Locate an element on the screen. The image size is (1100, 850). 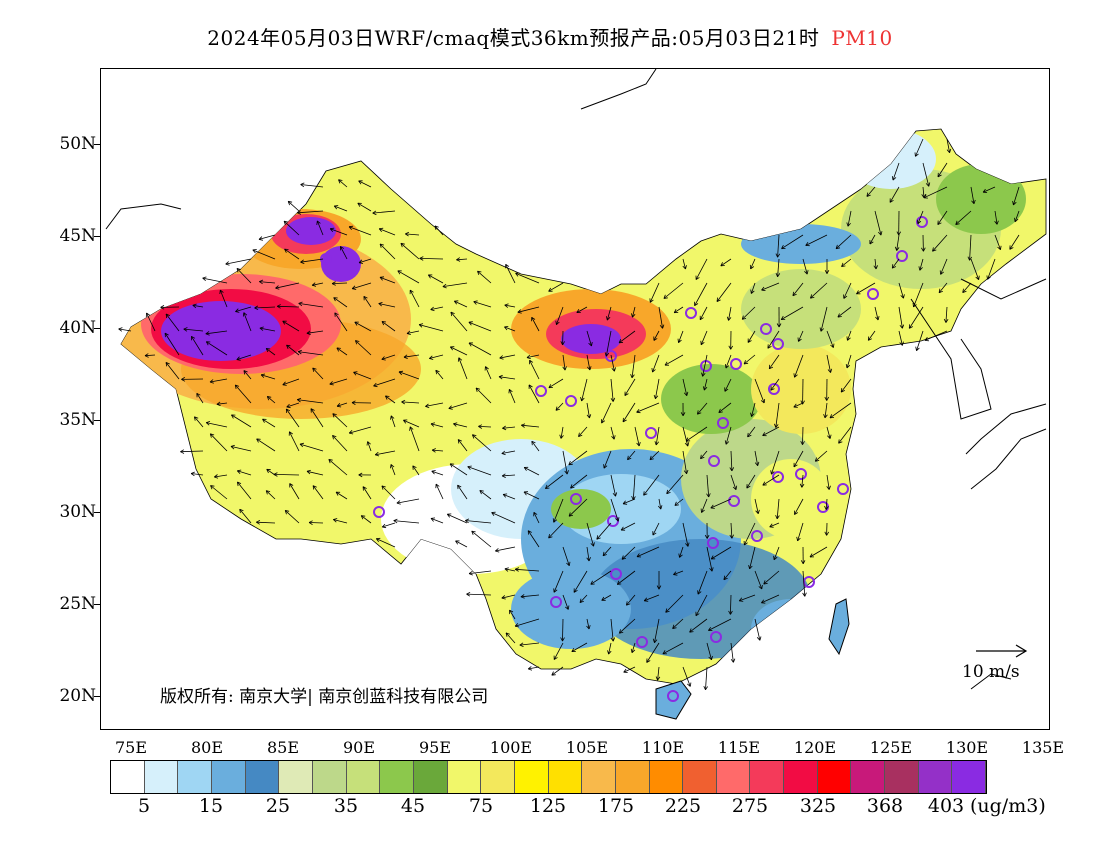
japan-coast is located at coordinates (1006, 446).